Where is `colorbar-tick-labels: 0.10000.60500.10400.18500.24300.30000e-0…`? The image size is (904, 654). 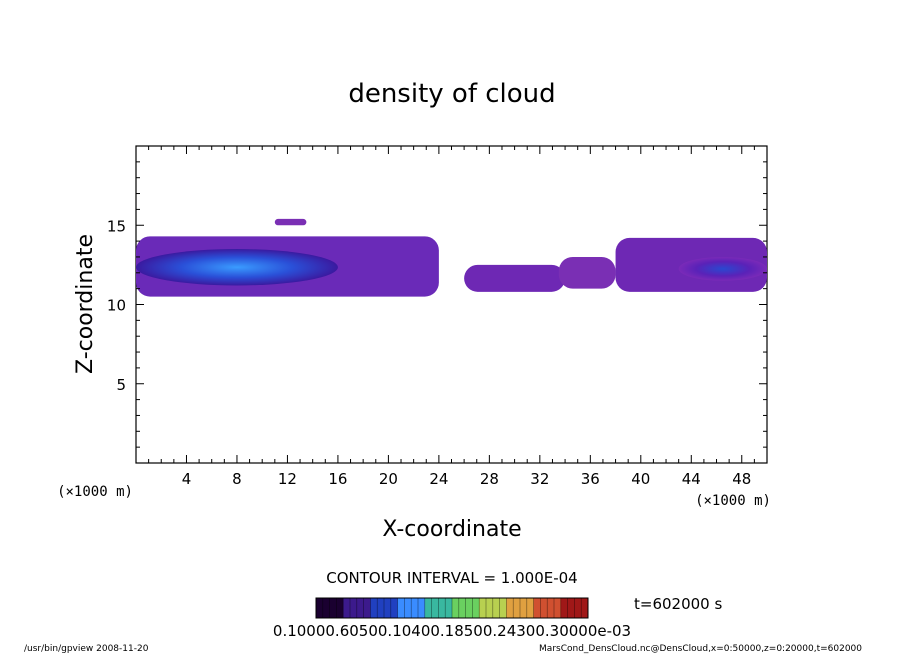
colorbar-tick-labels: 0.10000.60500.10400.18500.24300.30000e-0… is located at coordinates (452, 631).